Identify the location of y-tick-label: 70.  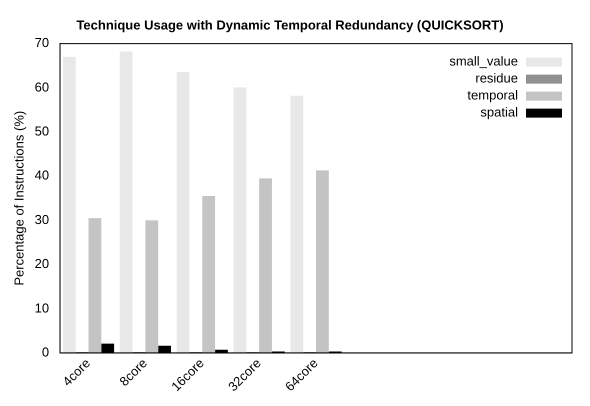
(42, 42).